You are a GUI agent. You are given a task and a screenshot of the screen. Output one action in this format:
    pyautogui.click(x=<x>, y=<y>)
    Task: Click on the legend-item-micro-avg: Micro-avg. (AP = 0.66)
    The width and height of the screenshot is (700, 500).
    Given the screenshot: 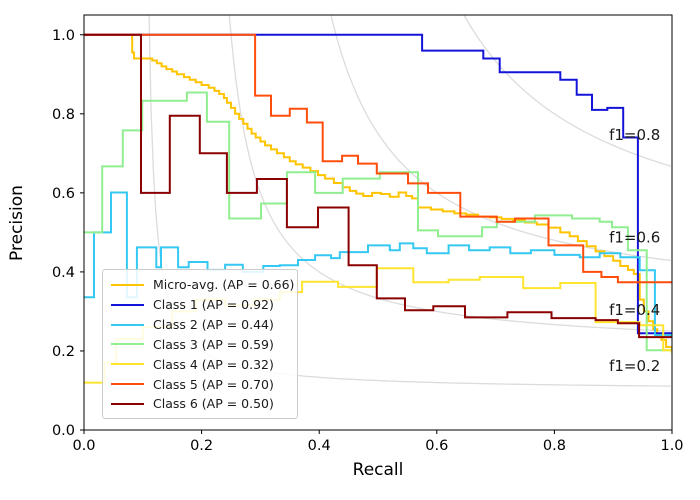 What is the action you would take?
    pyautogui.click(x=202, y=284)
    